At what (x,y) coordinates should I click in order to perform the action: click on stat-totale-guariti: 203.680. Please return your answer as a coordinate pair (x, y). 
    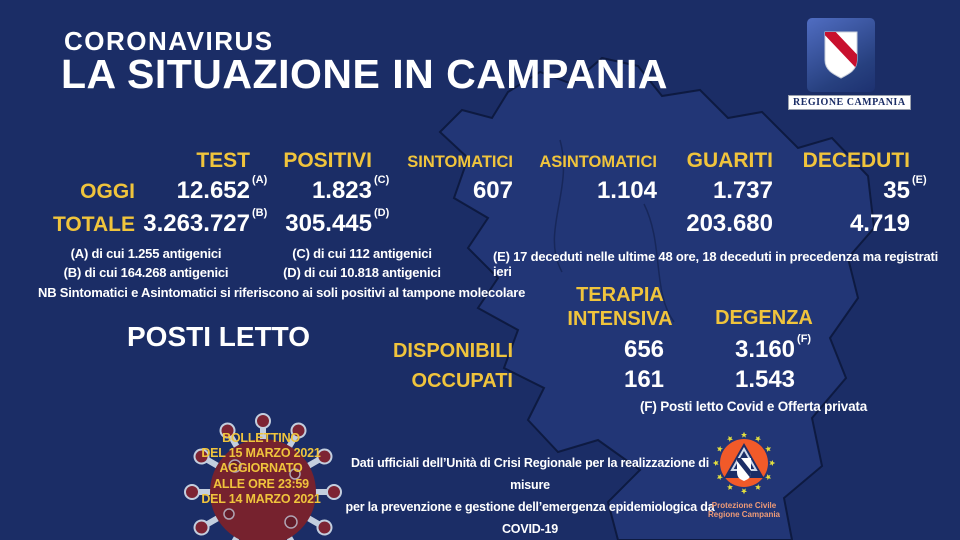
    Looking at the image, I should click on (729, 223).